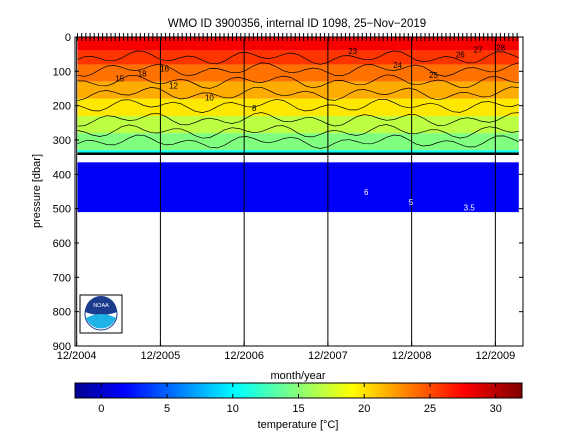  I want to click on colorbar-tick-label: 30, so click(496, 409).